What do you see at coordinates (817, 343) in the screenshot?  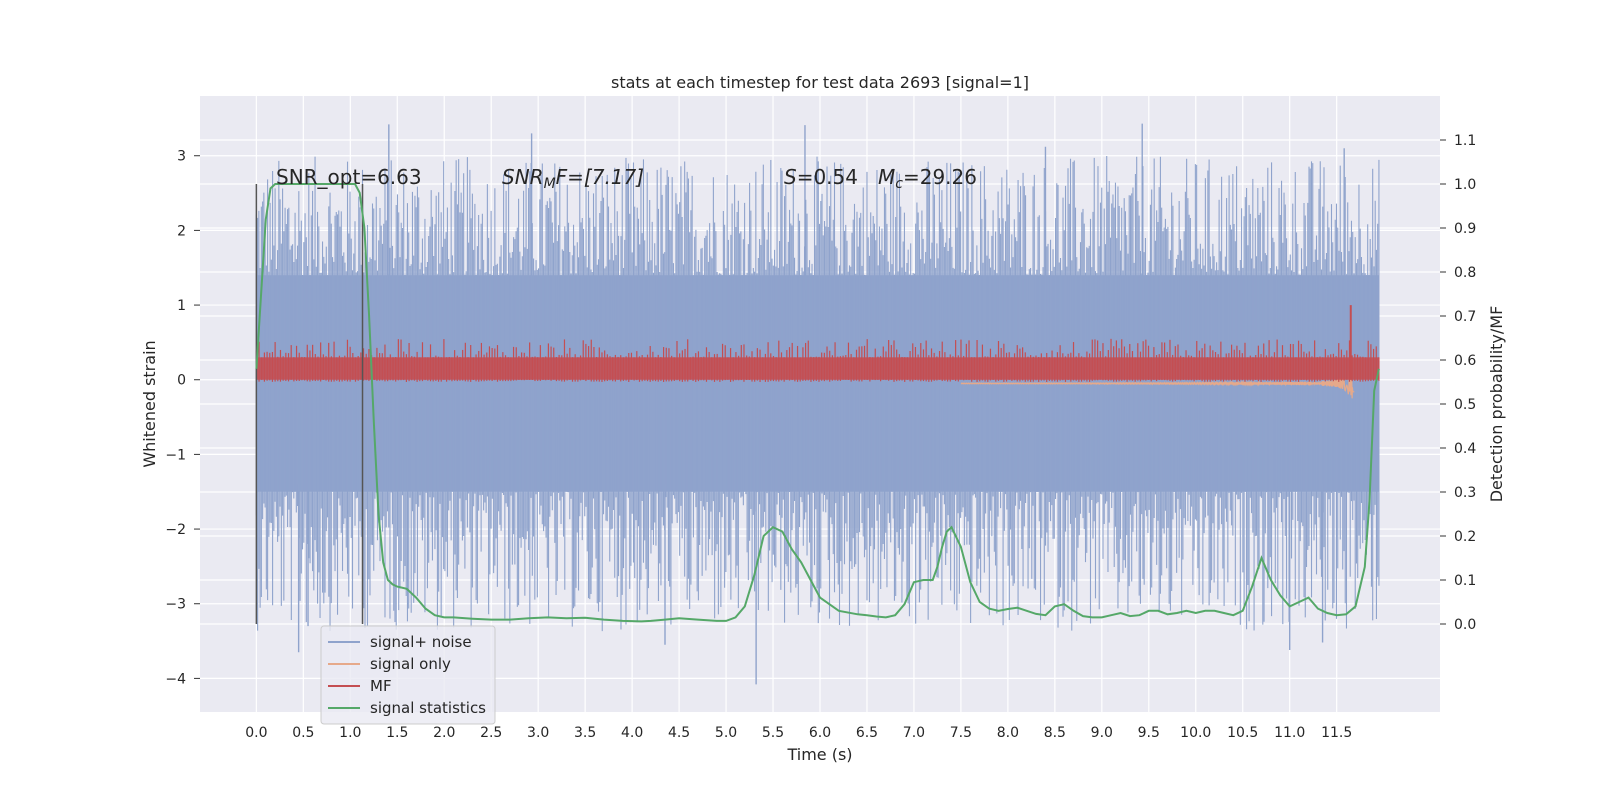 I see `series-mf` at bounding box center [817, 343].